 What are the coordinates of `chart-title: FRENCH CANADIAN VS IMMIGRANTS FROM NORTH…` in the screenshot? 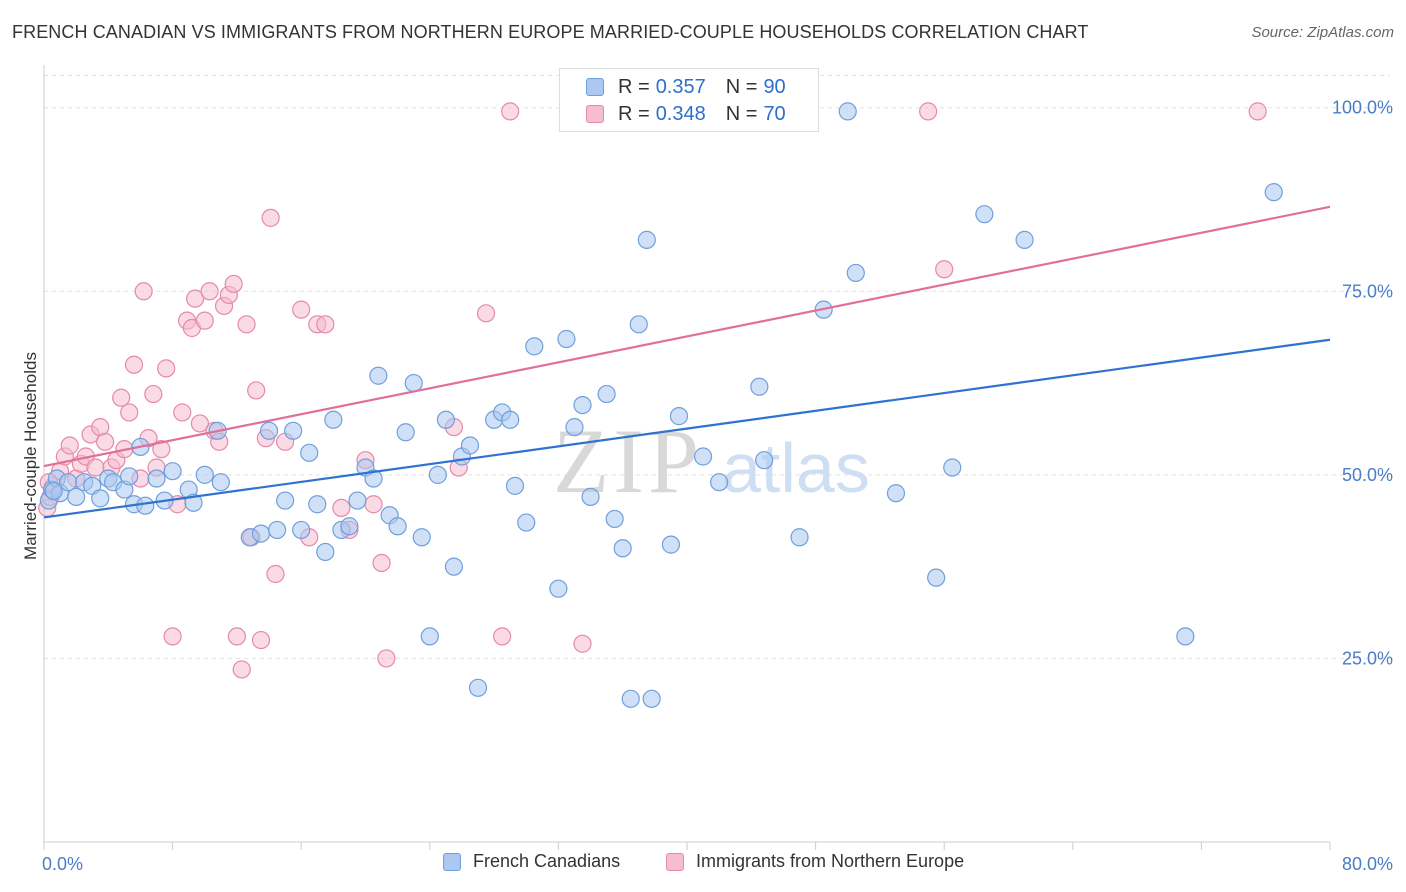 It's located at (550, 32).